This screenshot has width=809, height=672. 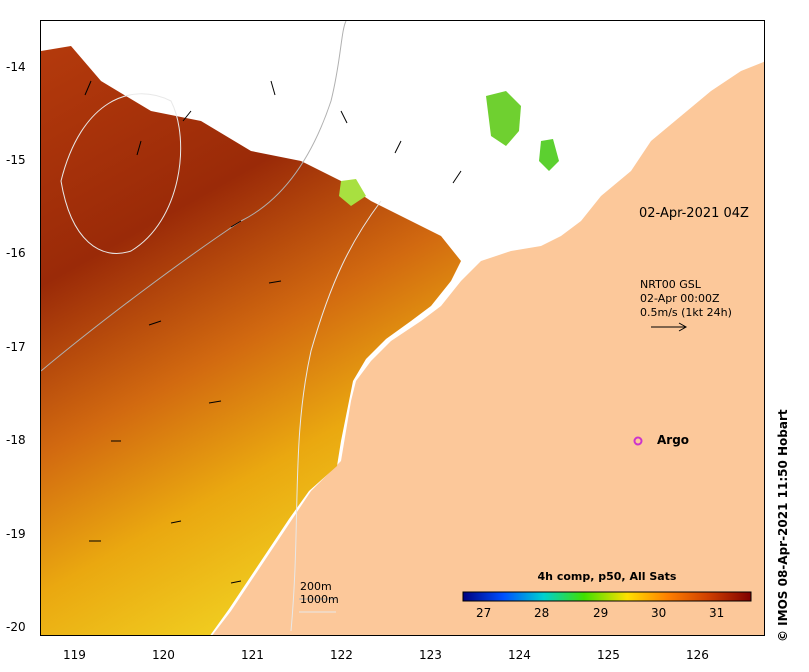 I want to click on contour-200m, so click(x=121, y=173).